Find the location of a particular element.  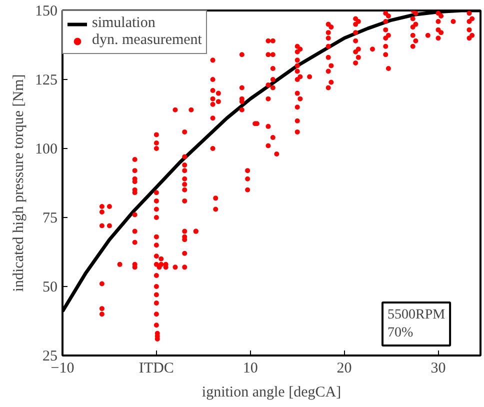

annotation: 5500RPM 70% is located at coordinates (417, 324).